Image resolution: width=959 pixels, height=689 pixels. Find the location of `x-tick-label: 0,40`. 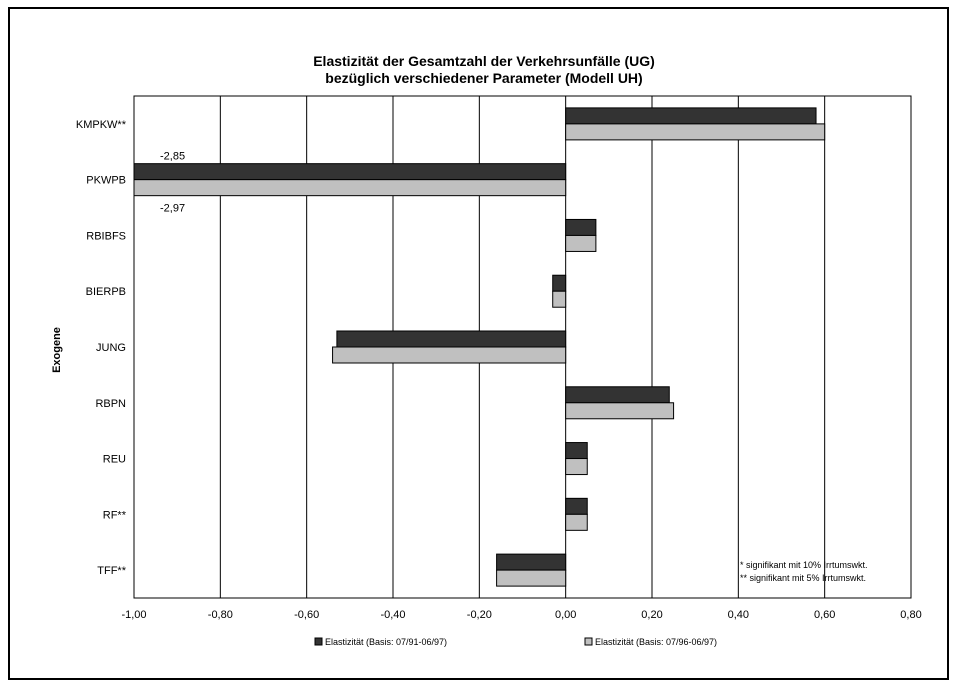

x-tick-label: 0,40 is located at coordinates (738, 615).